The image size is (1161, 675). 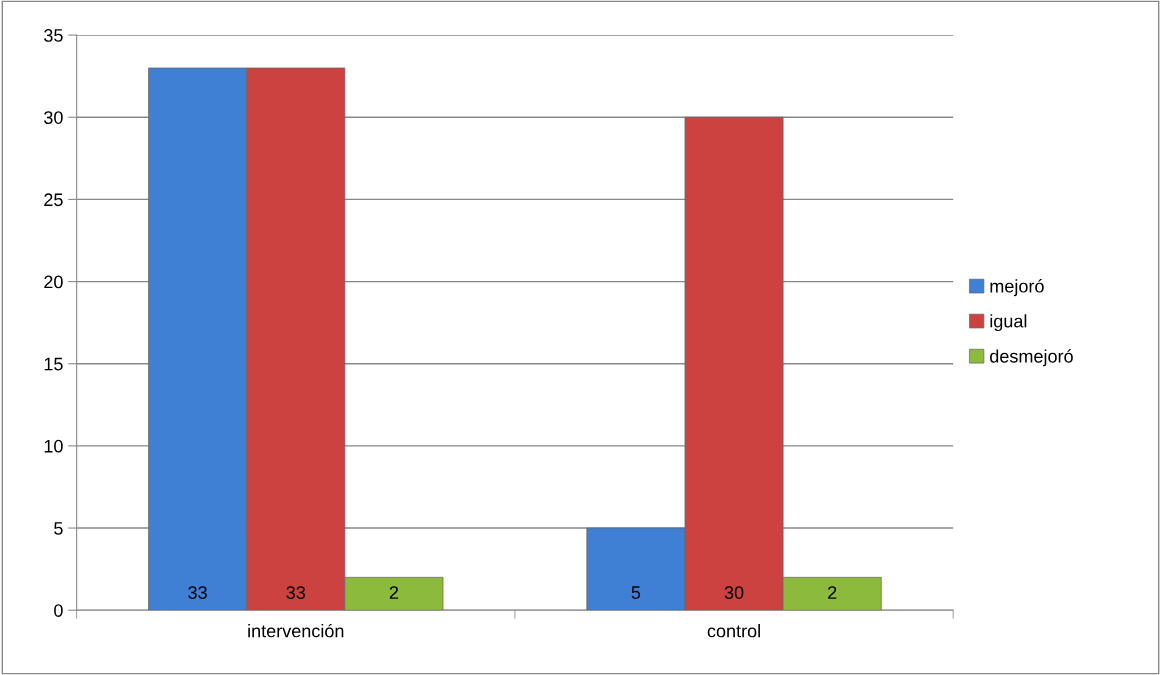 What do you see at coordinates (1031, 358) in the screenshot?
I see `legend-label: desmejoró` at bounding box center [1031, 358].